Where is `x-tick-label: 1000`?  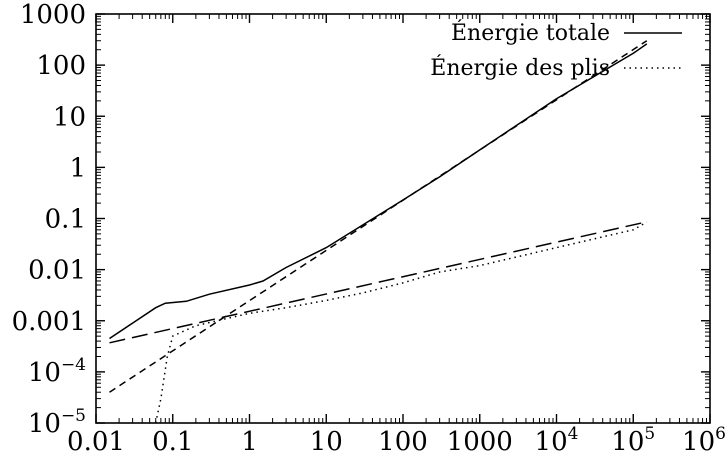
x-tick-label: 1000 is located at coordinates (480, 442).